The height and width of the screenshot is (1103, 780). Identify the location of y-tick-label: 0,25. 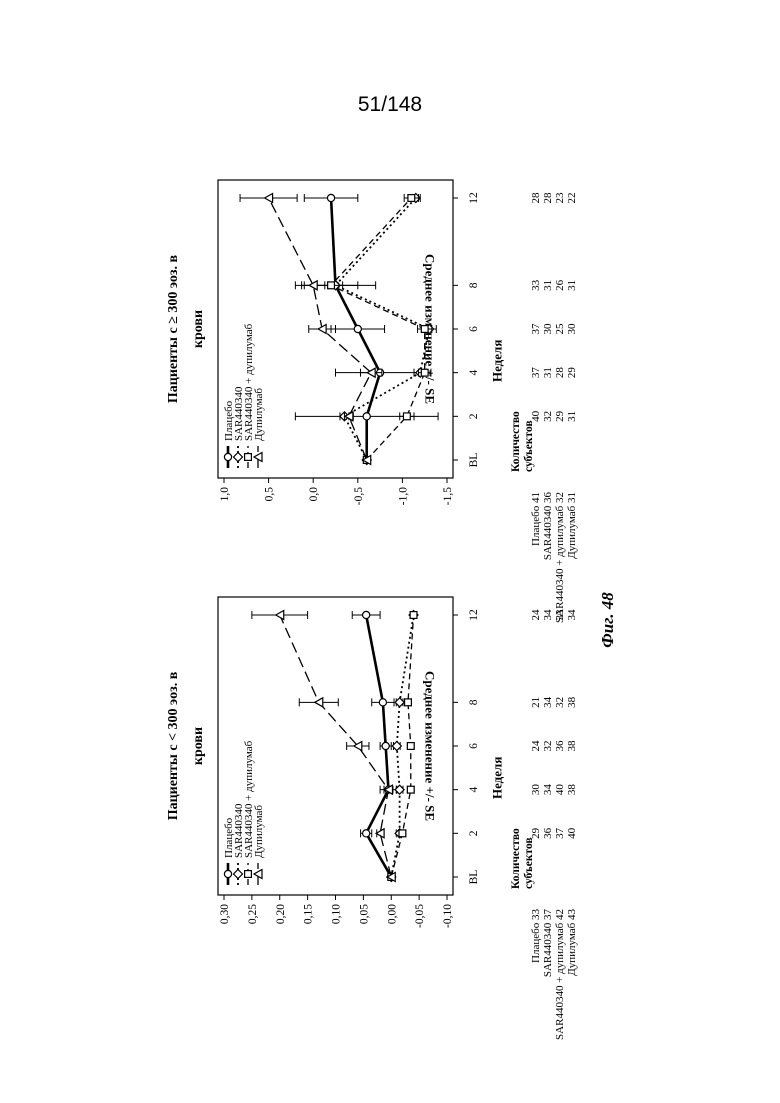
(253, 914).